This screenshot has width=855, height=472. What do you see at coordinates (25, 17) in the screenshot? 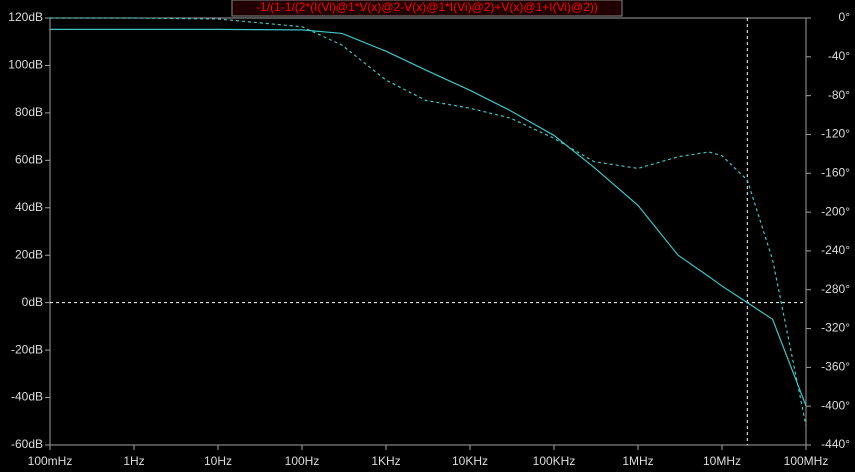
I see `y-tick-label: 120dB` at bounding box center [25, 17].